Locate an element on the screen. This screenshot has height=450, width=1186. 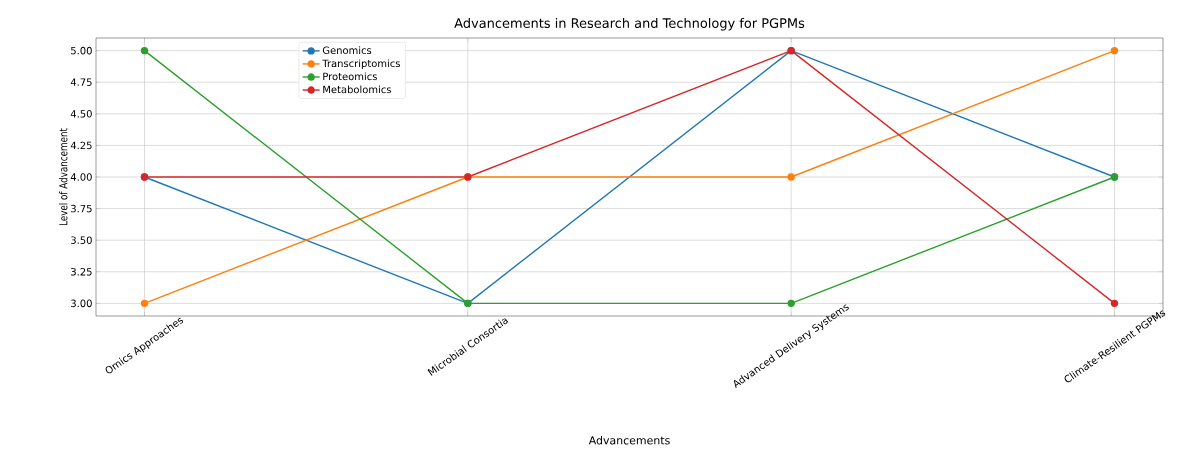
x-axis-title: Advancements is located at coordinates (629, 440).